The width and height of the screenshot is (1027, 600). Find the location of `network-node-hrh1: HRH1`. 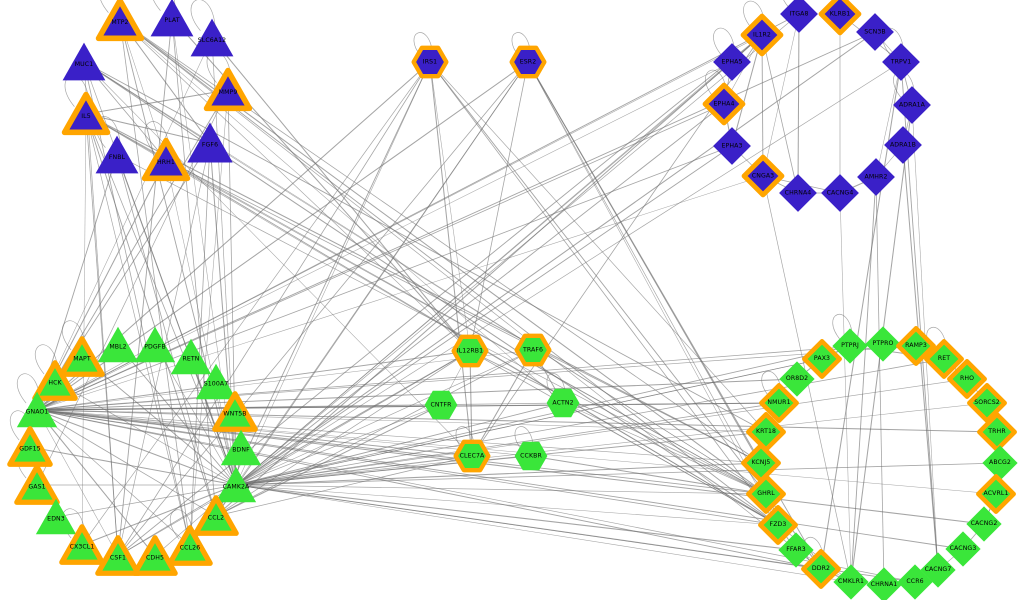

network-node-hrh1: HRH1 is located at coordinates (166, 160).